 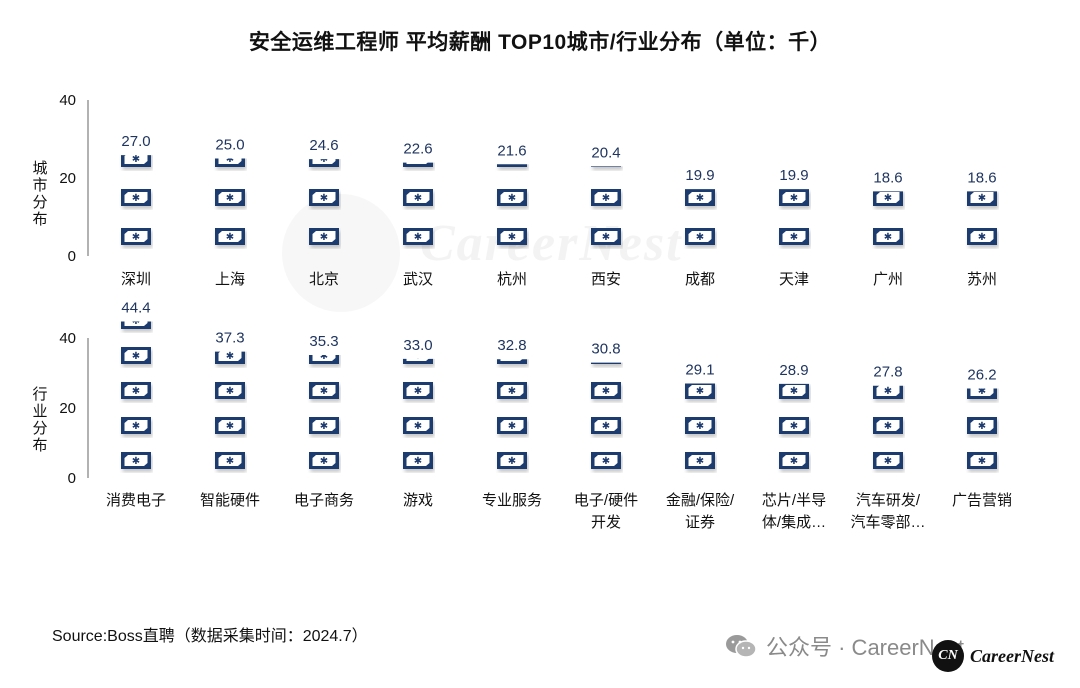 I want to click on svg-text: 城, so click(x=39, y=168).